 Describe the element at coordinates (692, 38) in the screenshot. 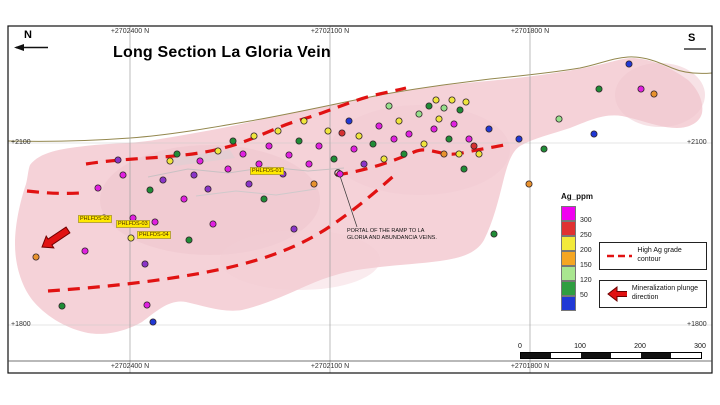

I see `south-label: S` at that location.